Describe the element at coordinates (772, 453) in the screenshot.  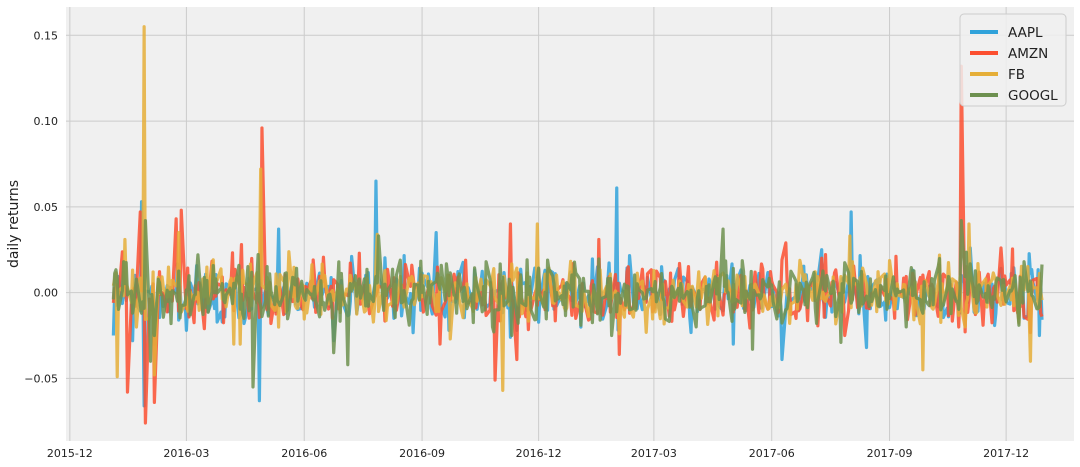
I see `x-tick-label: 2017-06` at that location.